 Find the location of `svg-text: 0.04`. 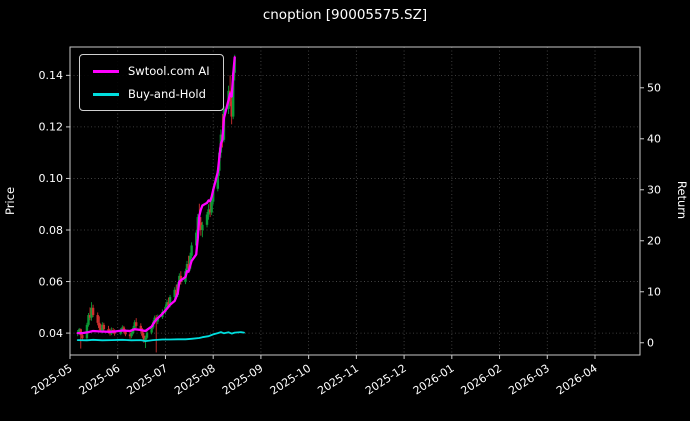

svg-text: 0.04 is located at coordinates (51, 333).